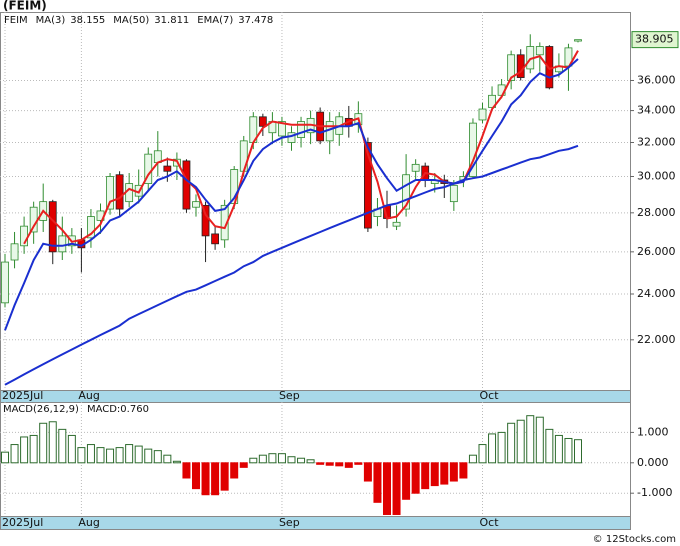  I want to click on date-strip, so click(315, 523).